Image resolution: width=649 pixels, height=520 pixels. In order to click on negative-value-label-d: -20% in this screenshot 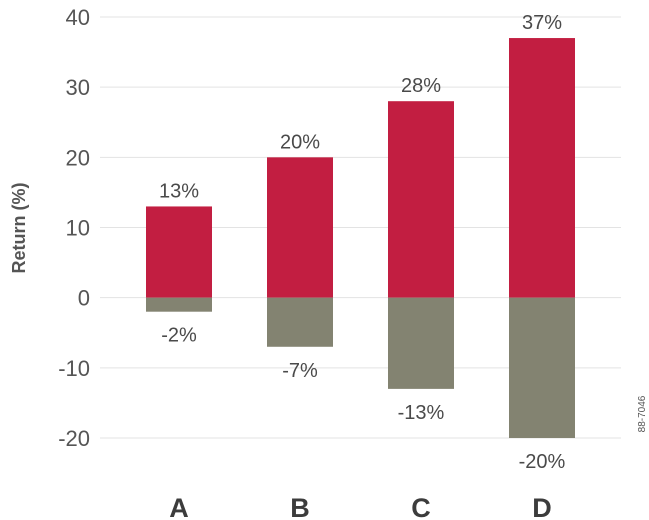, I will do `click(542, 462)`.